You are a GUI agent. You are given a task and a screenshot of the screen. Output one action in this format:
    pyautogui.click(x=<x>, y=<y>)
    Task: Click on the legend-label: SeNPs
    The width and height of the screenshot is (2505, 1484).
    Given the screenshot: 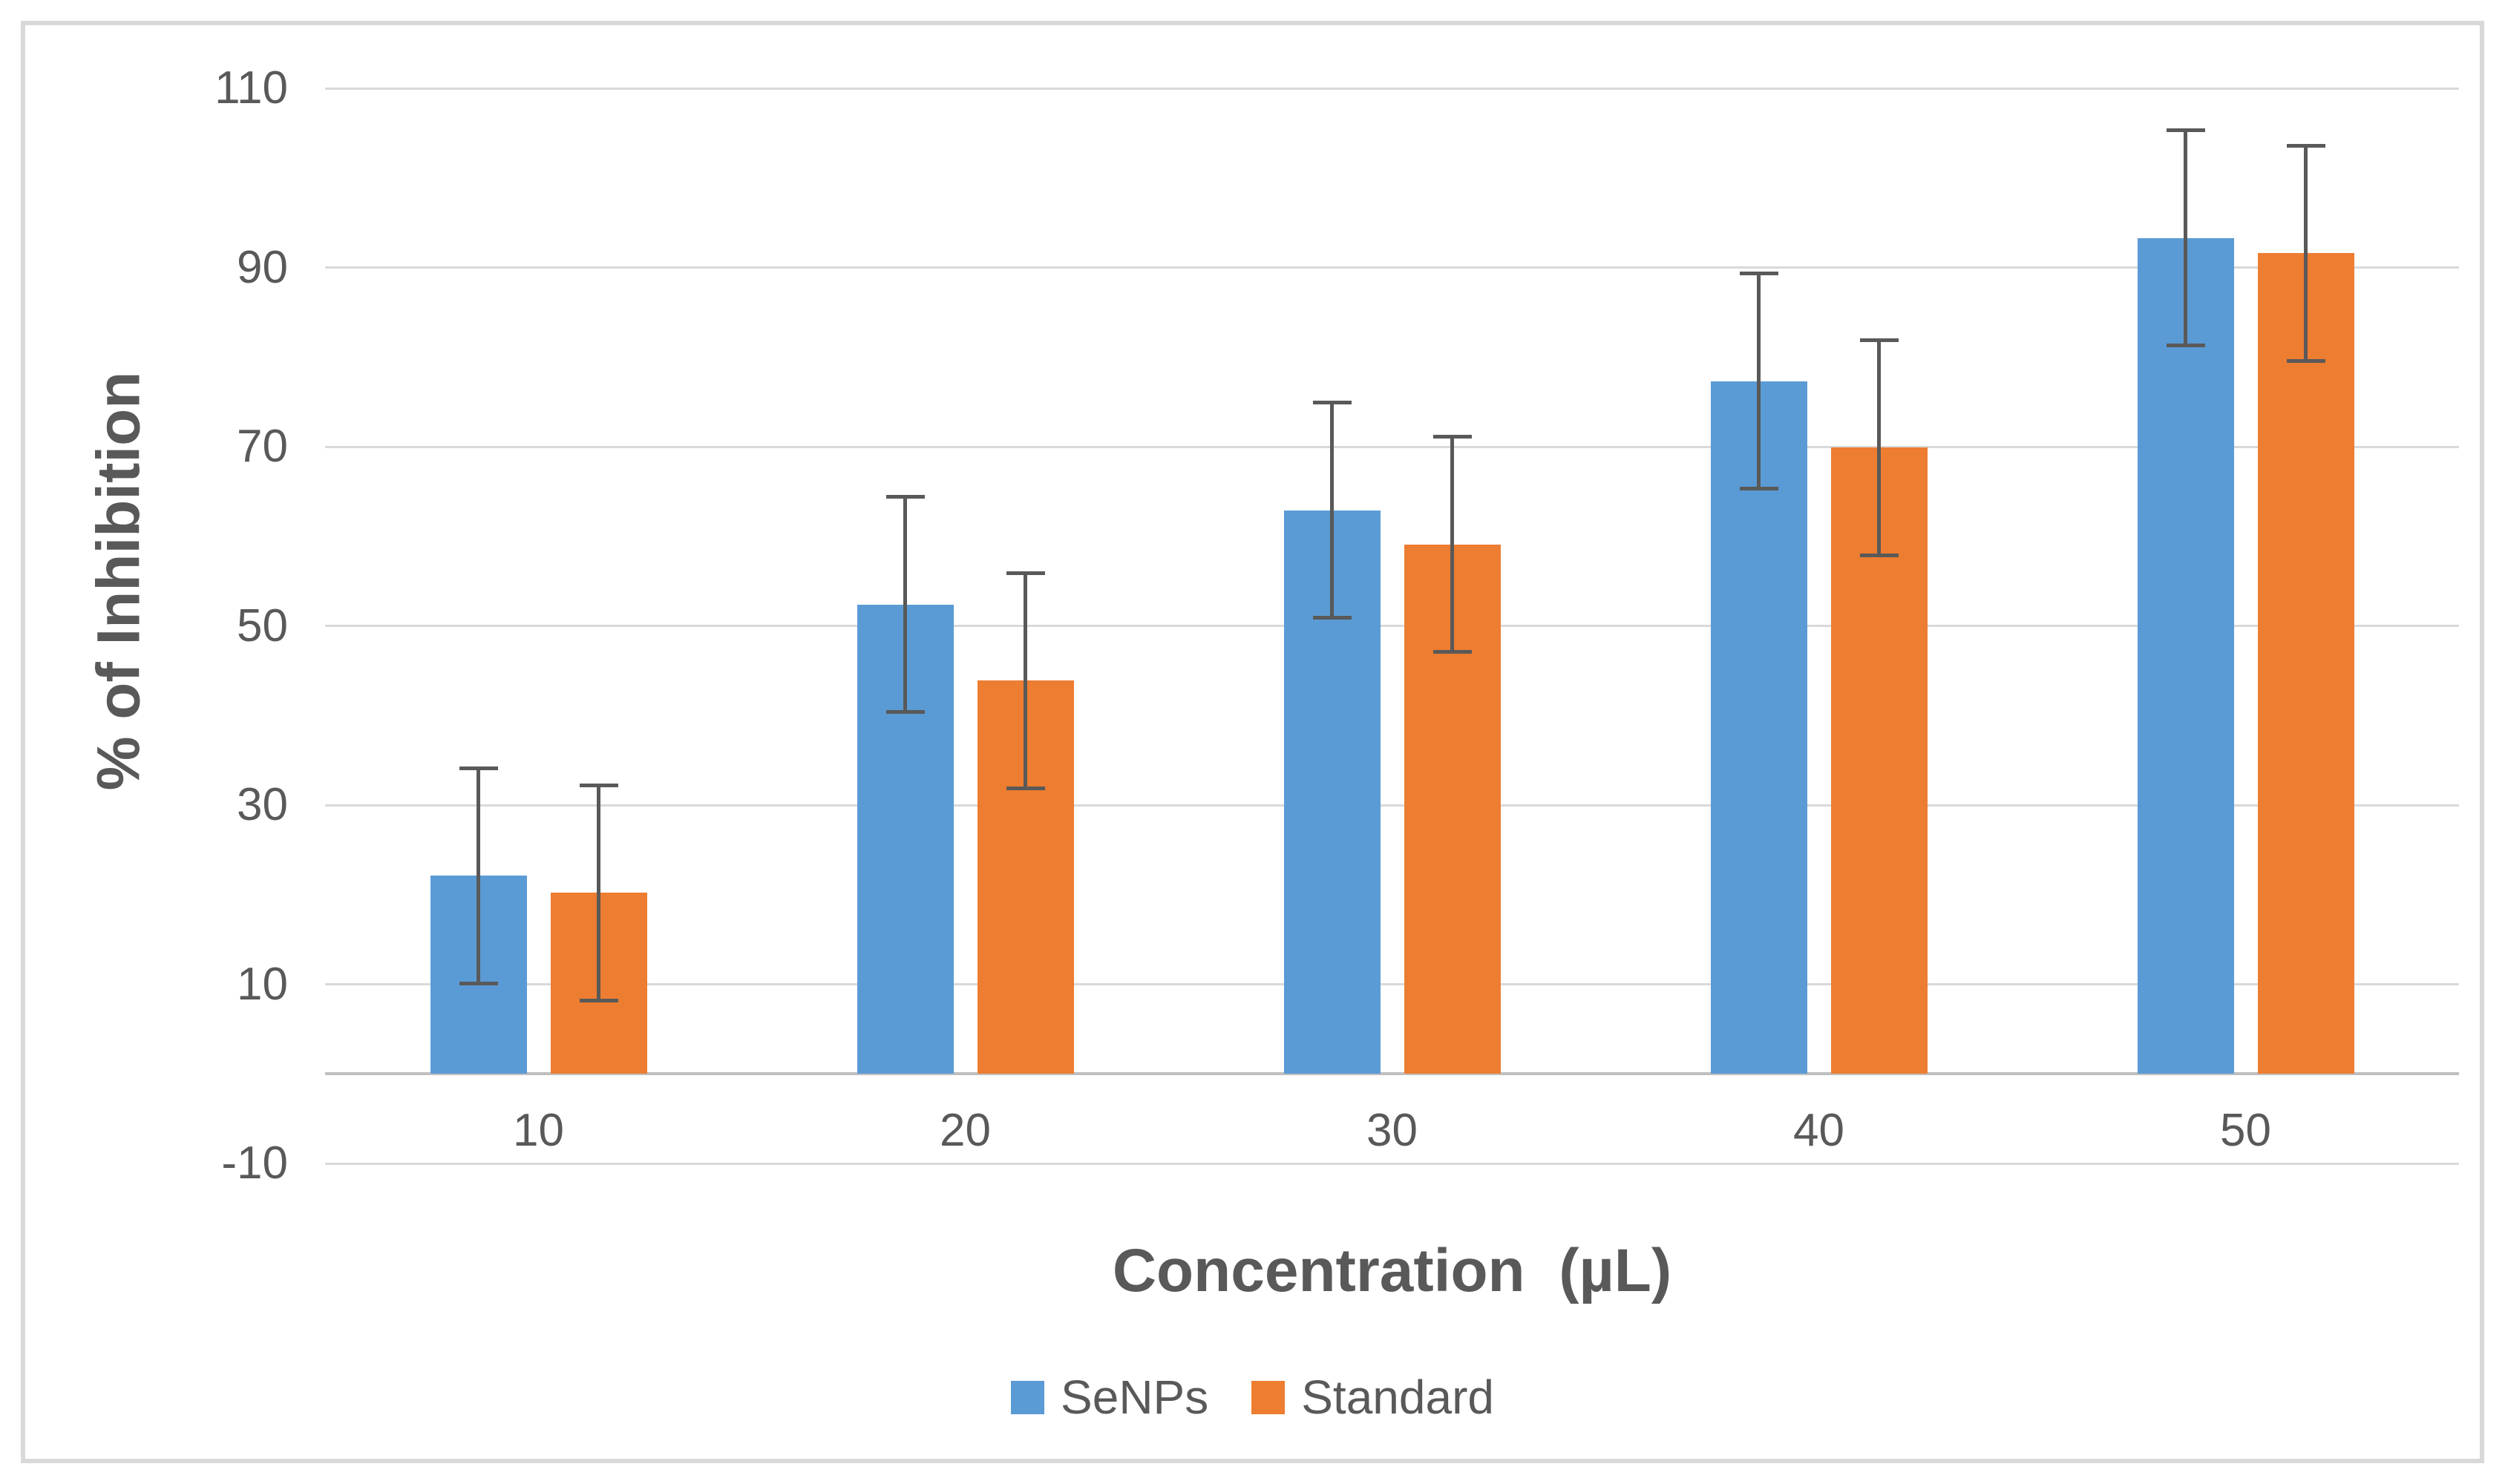 What is the action you would take?
    pyautogui.click(x=1135, y=1397)
    